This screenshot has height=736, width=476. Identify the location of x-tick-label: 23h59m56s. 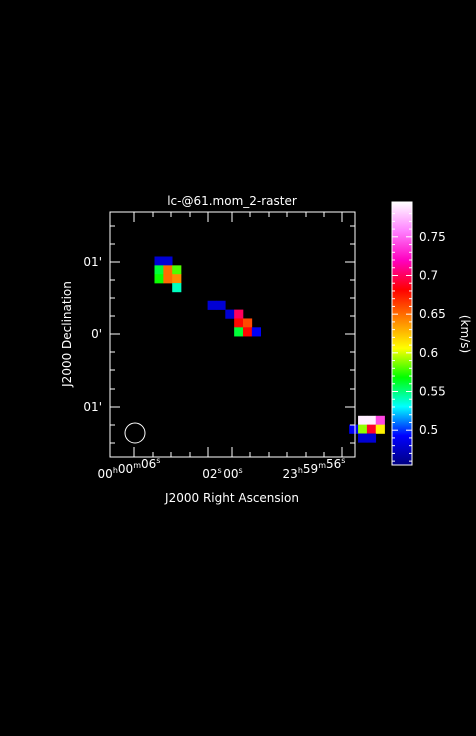
(314, 468).